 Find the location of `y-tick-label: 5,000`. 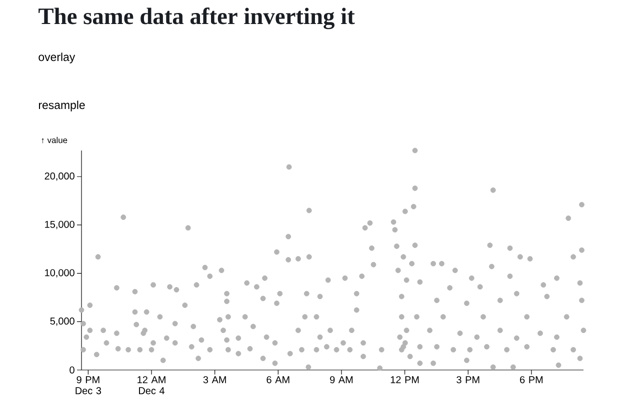

y-tick-label: 5,000 is located at coordinates (62, 322).